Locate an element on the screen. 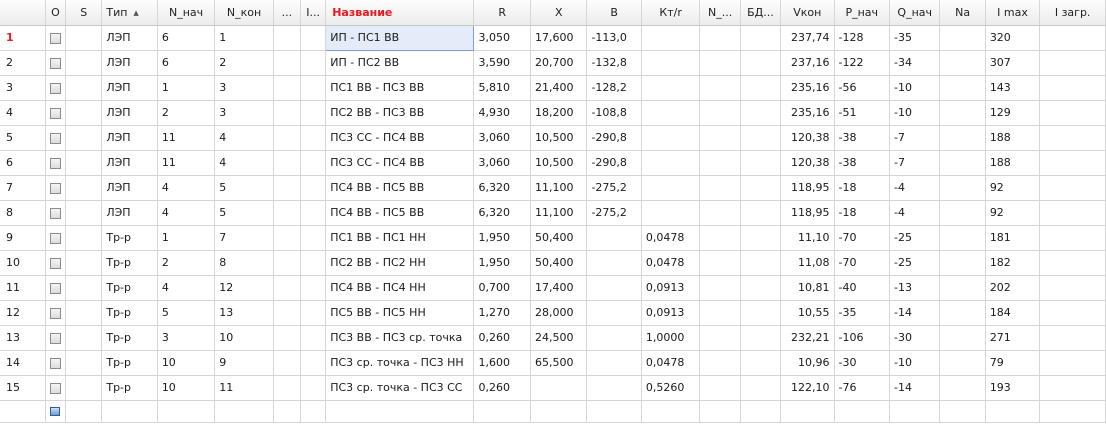 The height and width of the screenshot is (430, 1106). cell-v-end: 118,95 is located at coordinates (807, 213).